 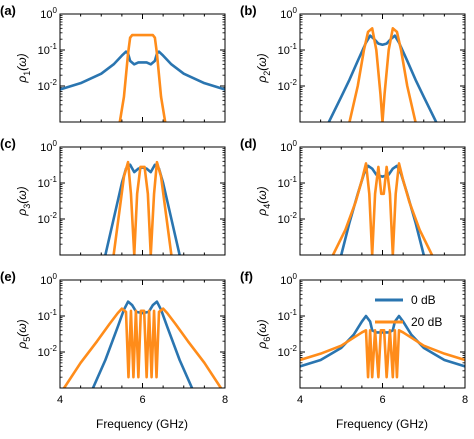 What do you see at coordinates (263, 68) in the screenshot?
I see `y-axis-label: ρ2(ω)` at bounding box center [263, 68].